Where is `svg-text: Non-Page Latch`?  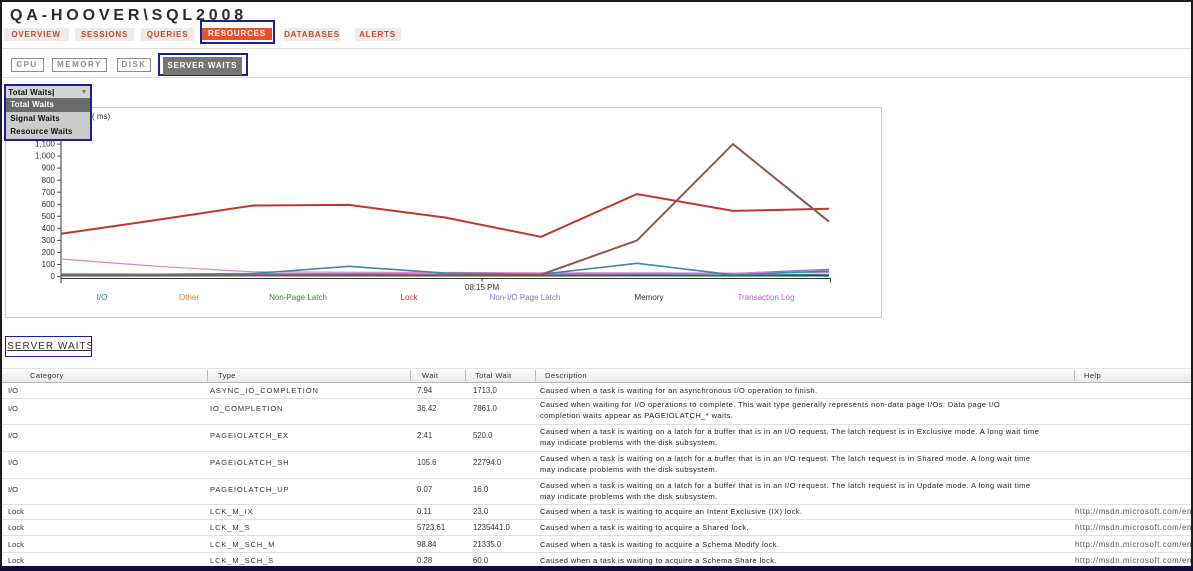 svg-text: Non-Page Latch is located at coordinates (298, 297).